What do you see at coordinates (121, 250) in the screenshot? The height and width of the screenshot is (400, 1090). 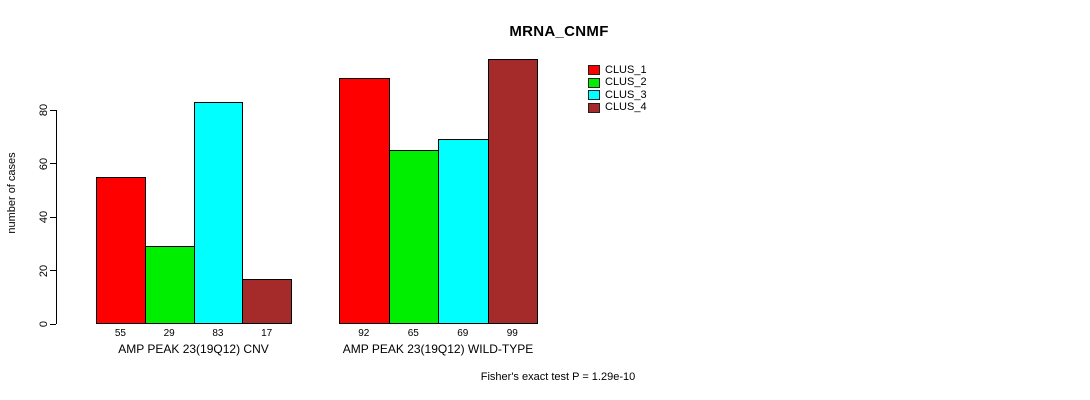 I see `bar-clus_1-group1` at bounding box center [121, 250].